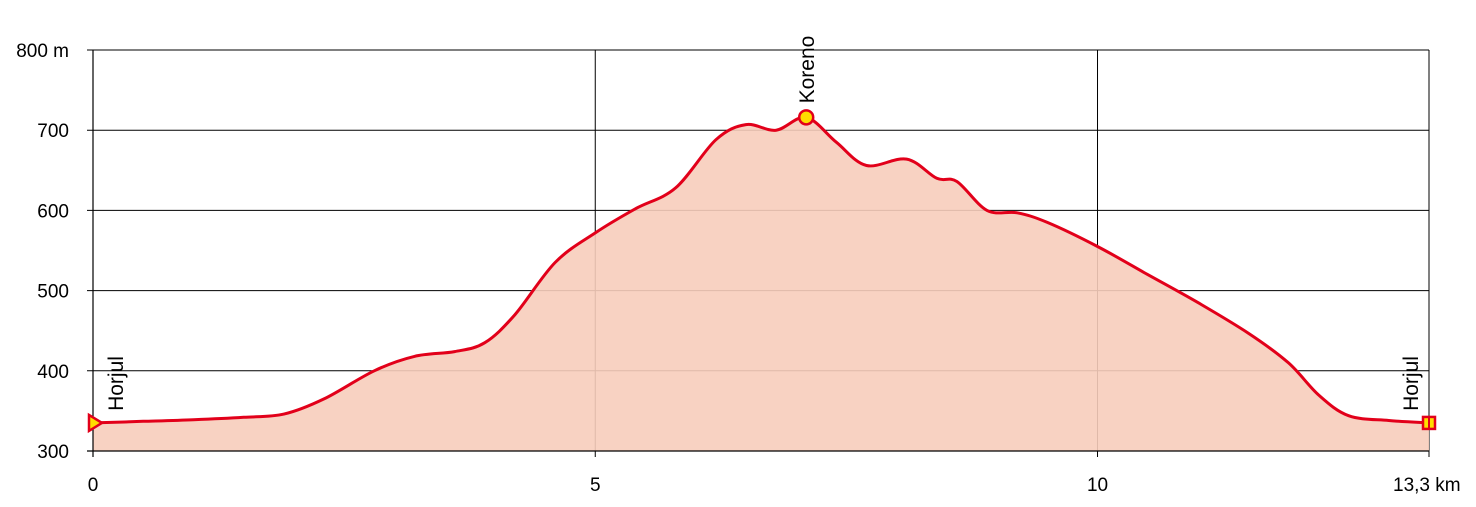 Image resolution: width=1476 pixels, height=507 pixels. What do you see at coordinates (595, 485) in the screenshot?
I see `x-tick-label: 5` at bounding box center [595, 485].